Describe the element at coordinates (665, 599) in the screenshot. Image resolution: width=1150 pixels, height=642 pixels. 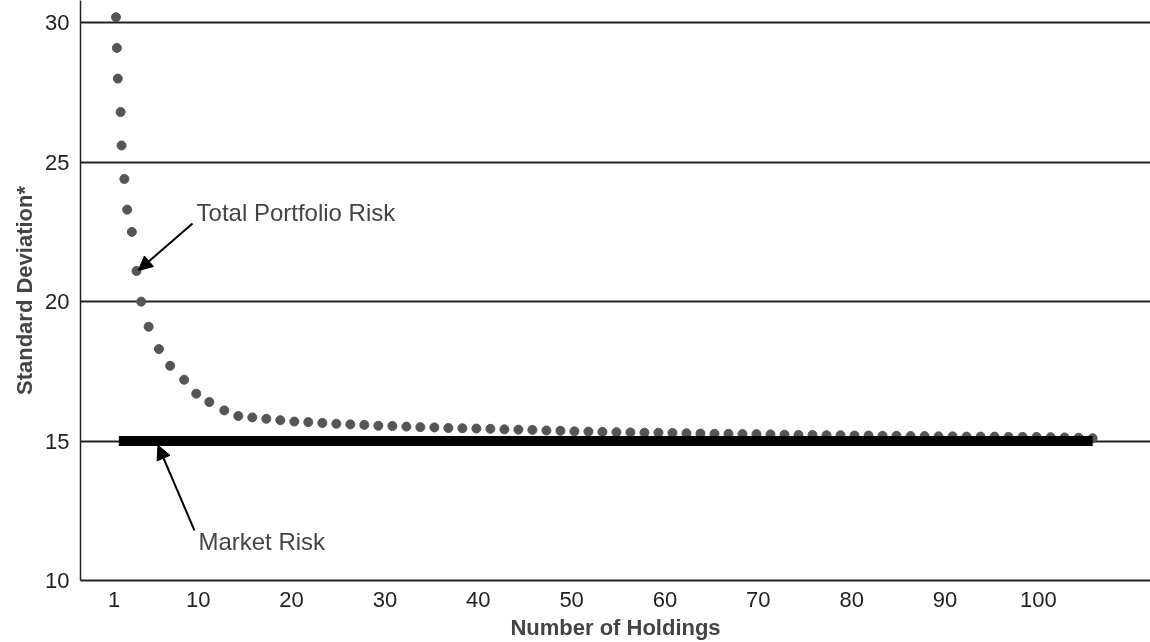
I see `x-tick-label: 60` at that location.